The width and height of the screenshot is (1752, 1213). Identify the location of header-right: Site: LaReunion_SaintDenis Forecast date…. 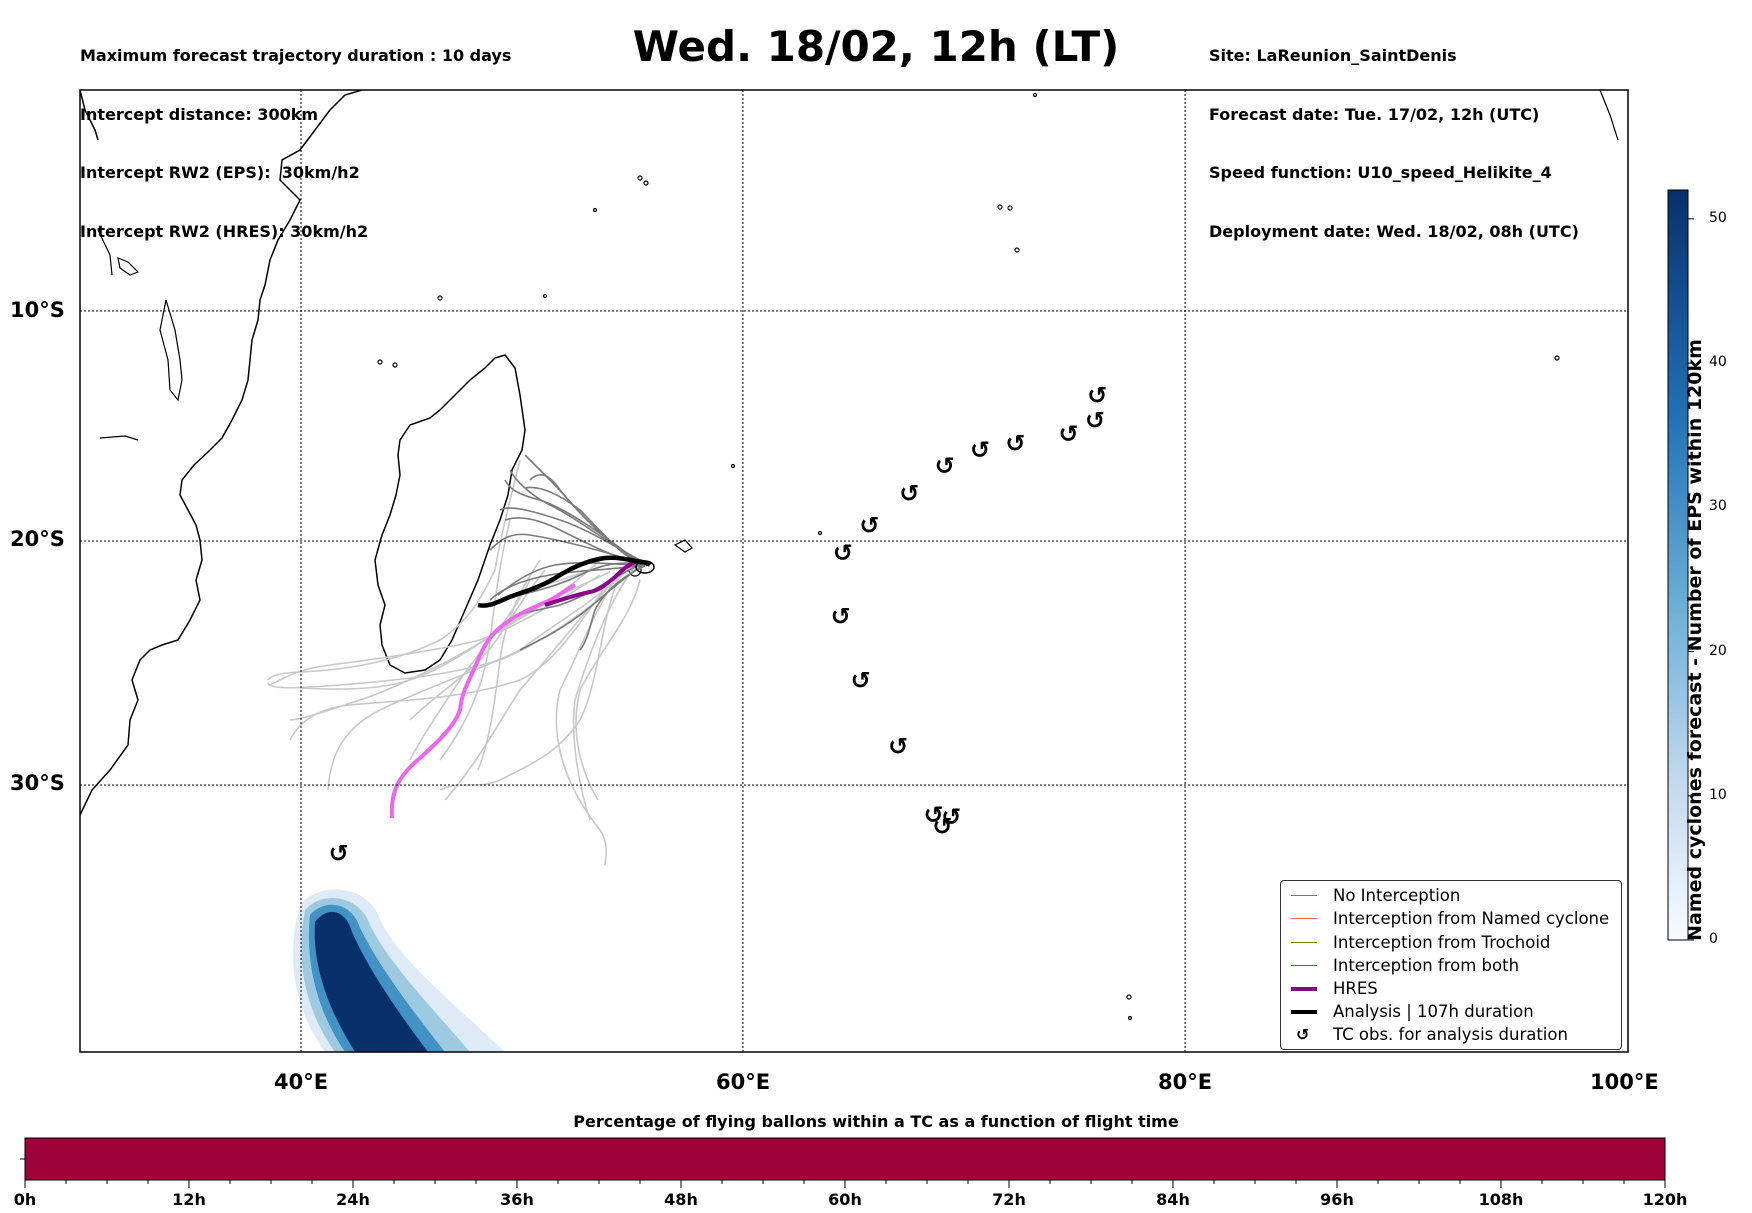
(1394, 134).